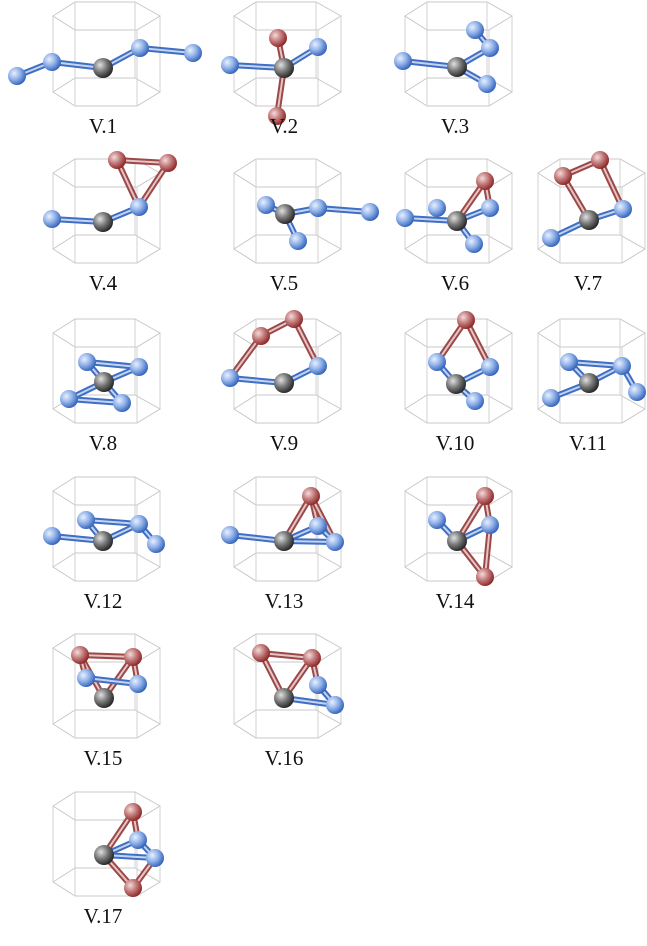 The image size is (647, 946). Describe the element at coordinates (103, 443) in the screenshot. I see `panel-label: V.8` at that location.